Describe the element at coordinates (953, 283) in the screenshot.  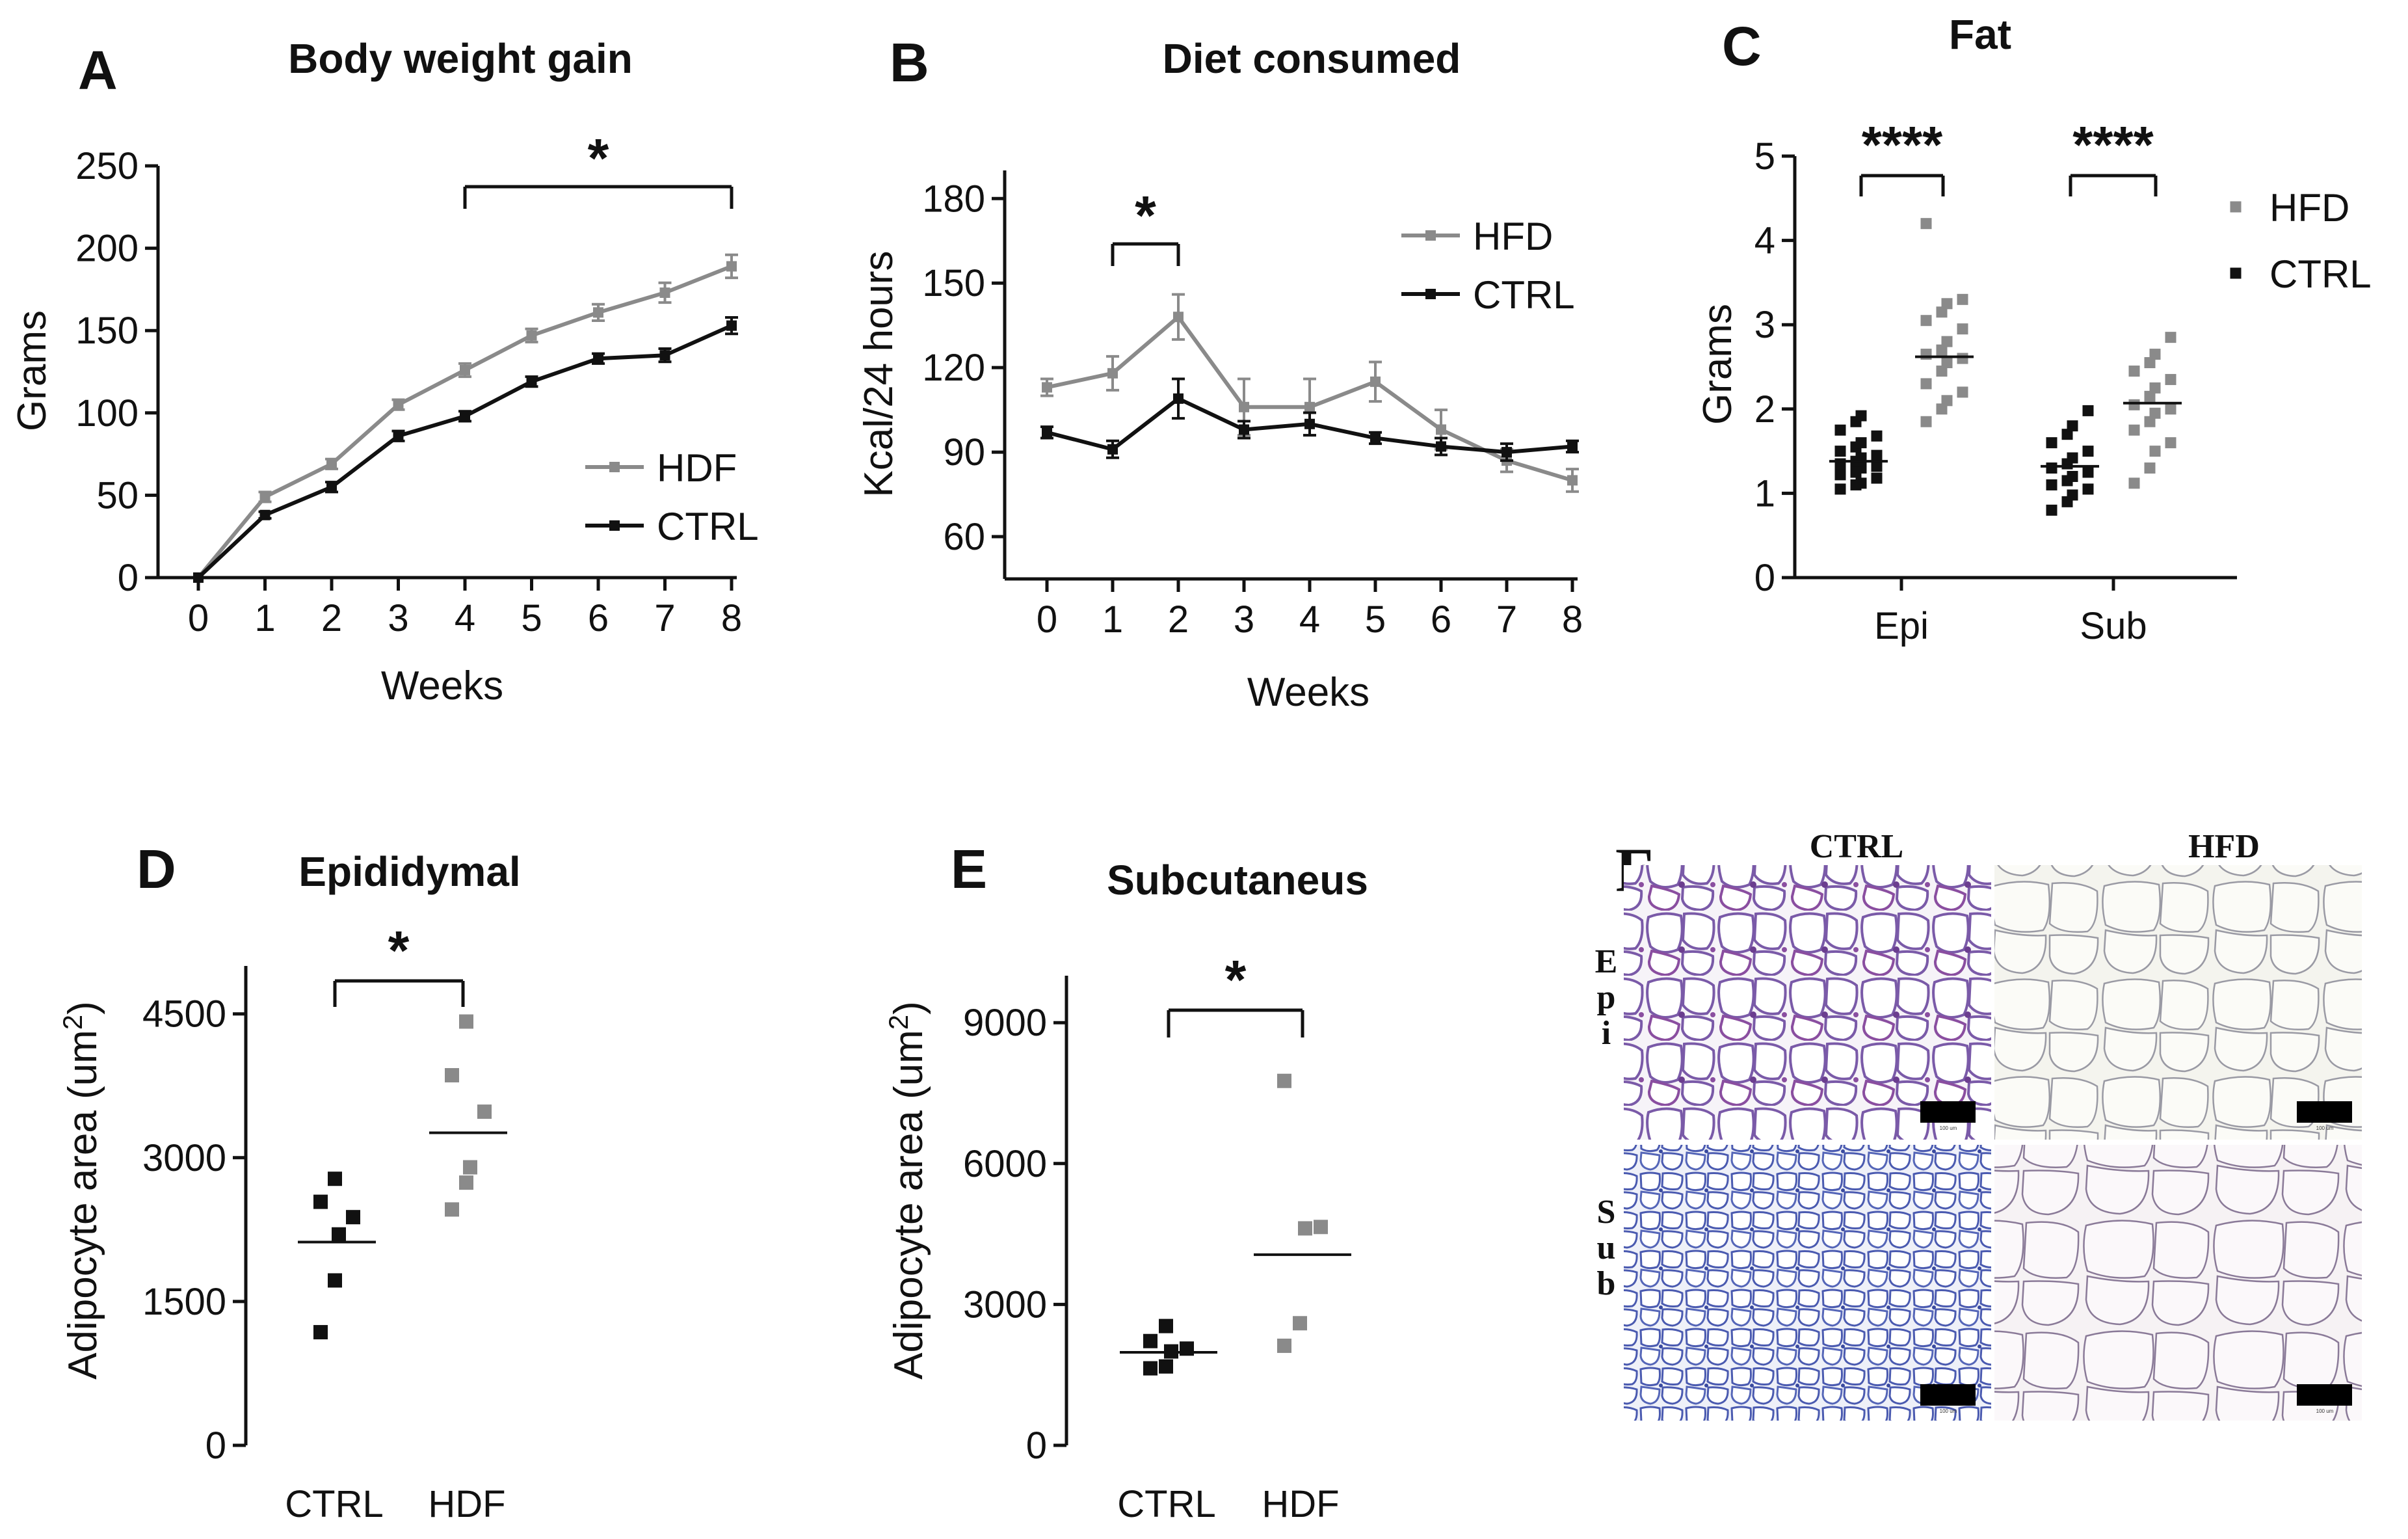
I see `y-tick-label: 150` at that location.